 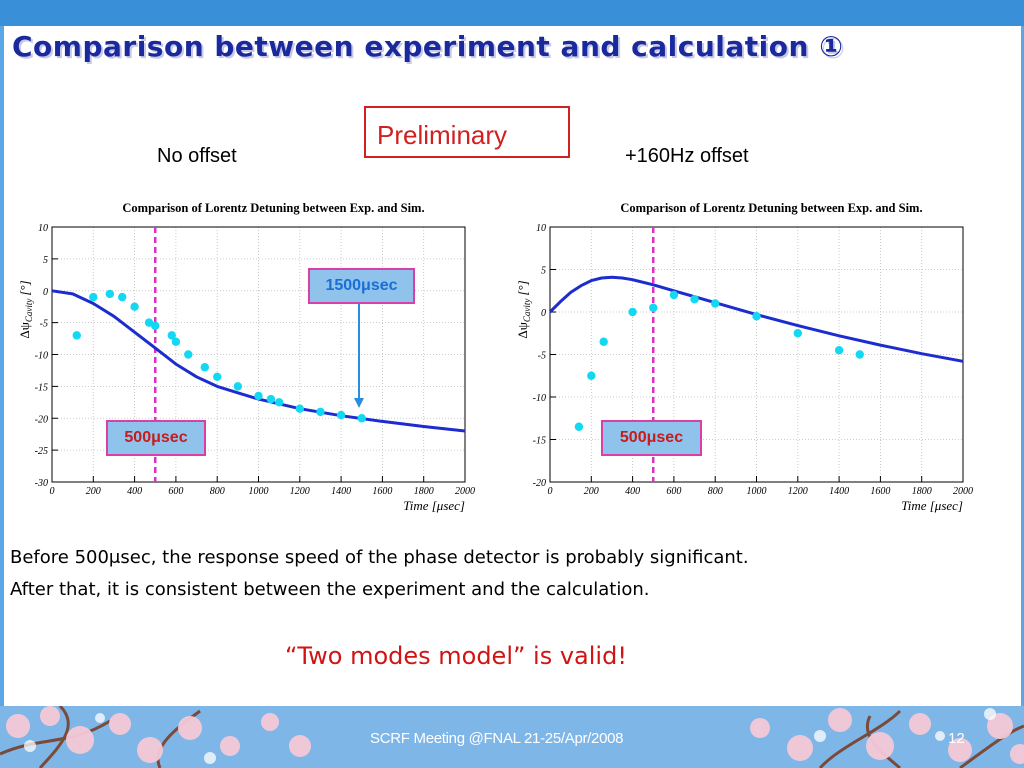 I want to click on caption-160hz-offset: +160Hz offset, so click(x=687, y=156).